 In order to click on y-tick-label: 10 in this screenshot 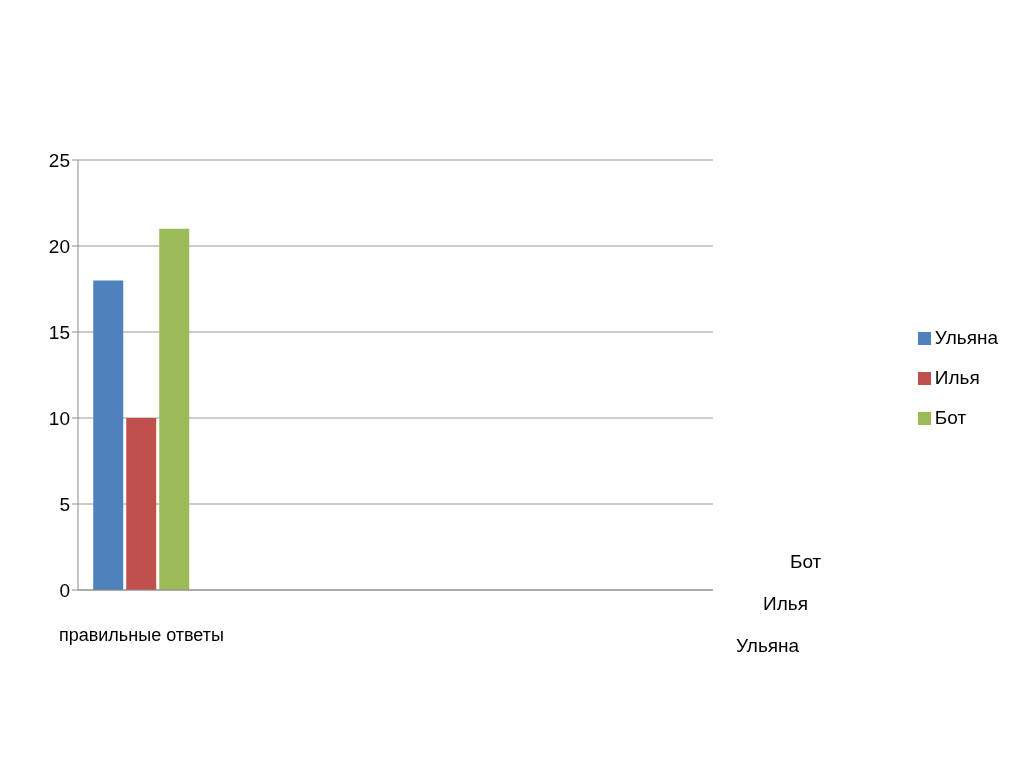, I will do `click(59, 418)`.